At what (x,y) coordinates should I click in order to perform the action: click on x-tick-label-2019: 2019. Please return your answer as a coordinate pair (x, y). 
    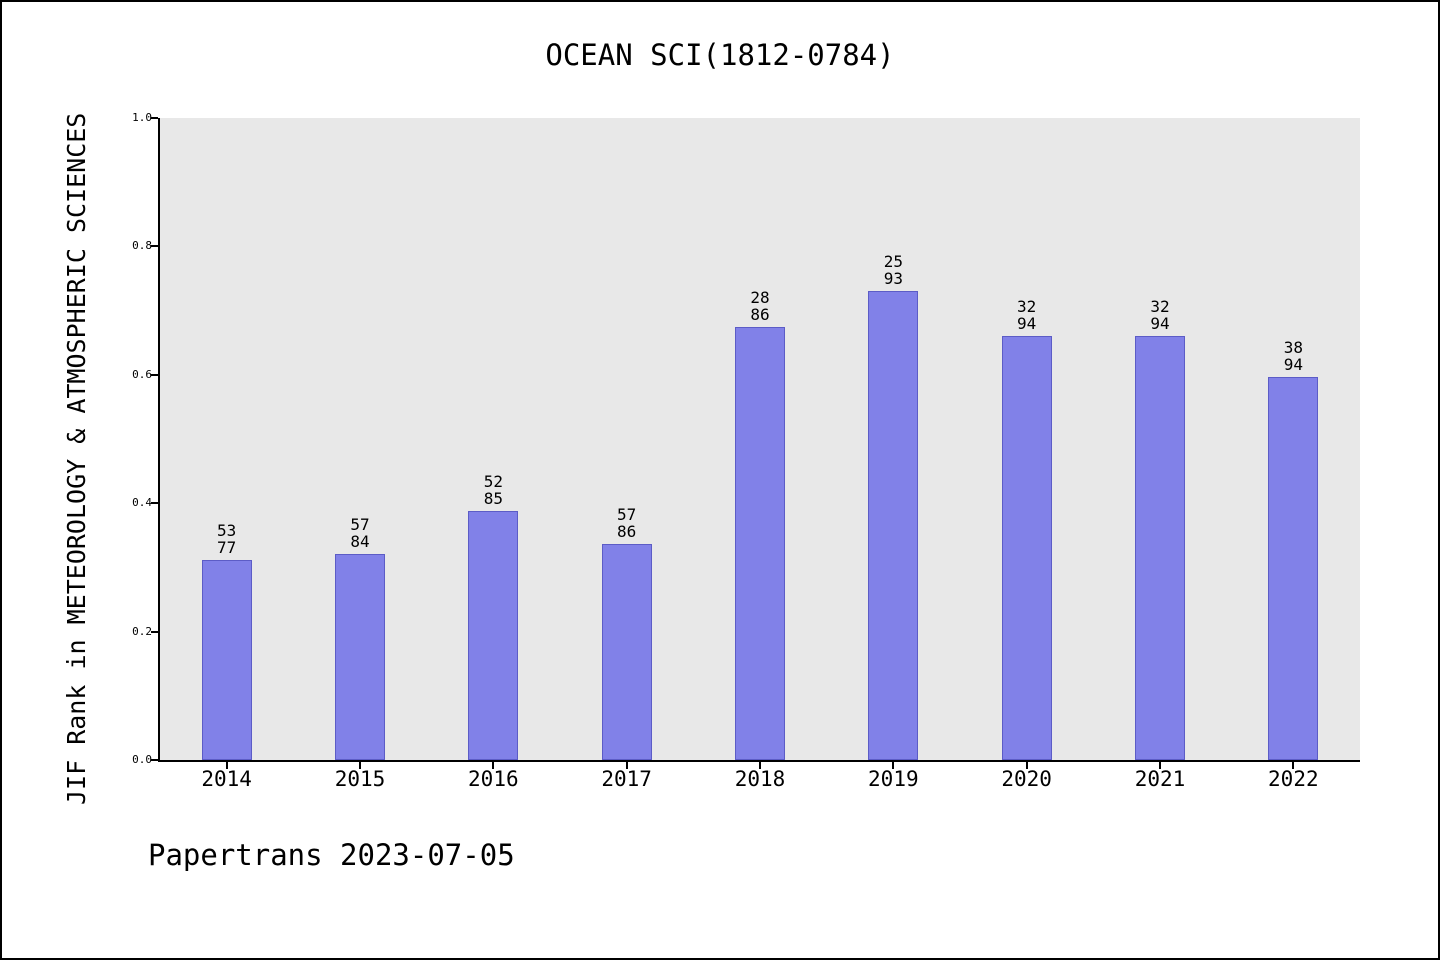
    Looking at the image, I should click on (893, 779).